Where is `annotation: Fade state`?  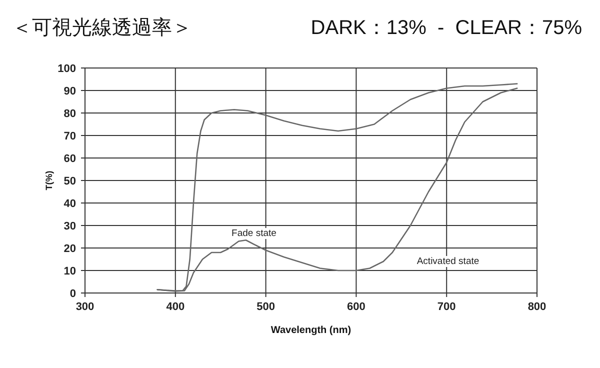 annotation: Fade state is located at coordinates (254, 233).